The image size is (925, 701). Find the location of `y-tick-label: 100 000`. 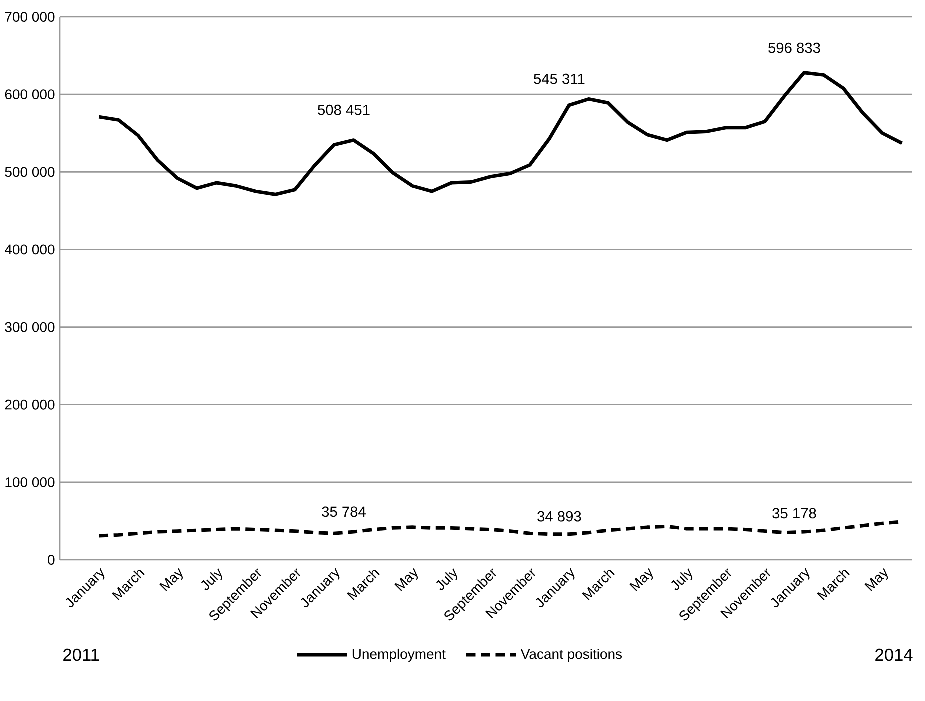

y-tick-label: 100 000 is located at coordinates (30, 482).